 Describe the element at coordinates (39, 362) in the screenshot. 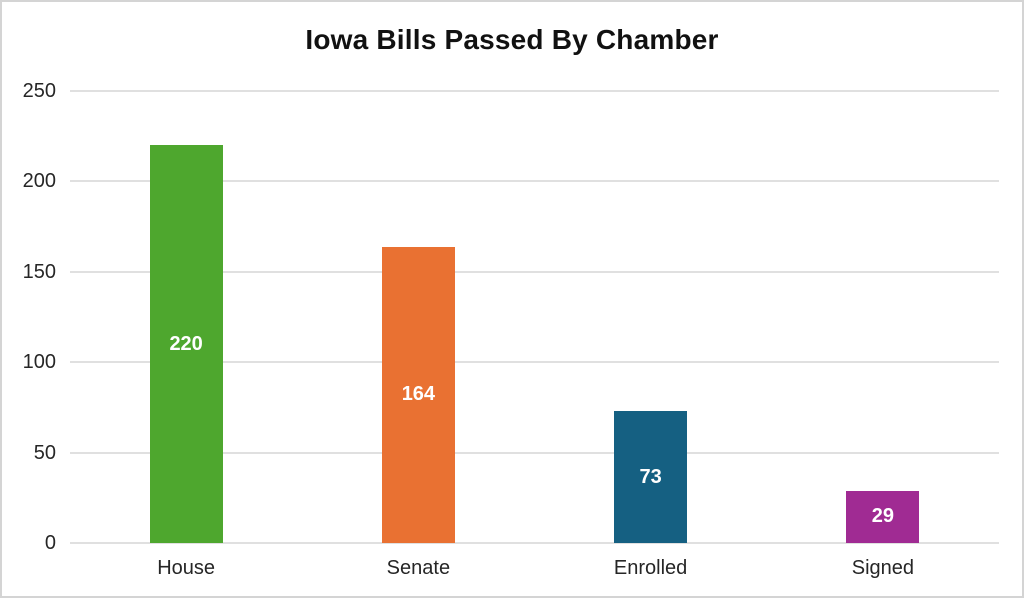

I see `y-axis-tick-label: 100` at that location.